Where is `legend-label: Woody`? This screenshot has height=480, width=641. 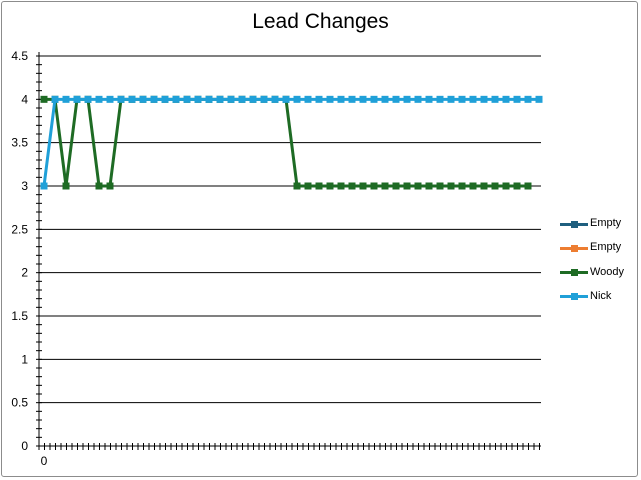
legend-label: Woody is located at coordinates (607, 271).